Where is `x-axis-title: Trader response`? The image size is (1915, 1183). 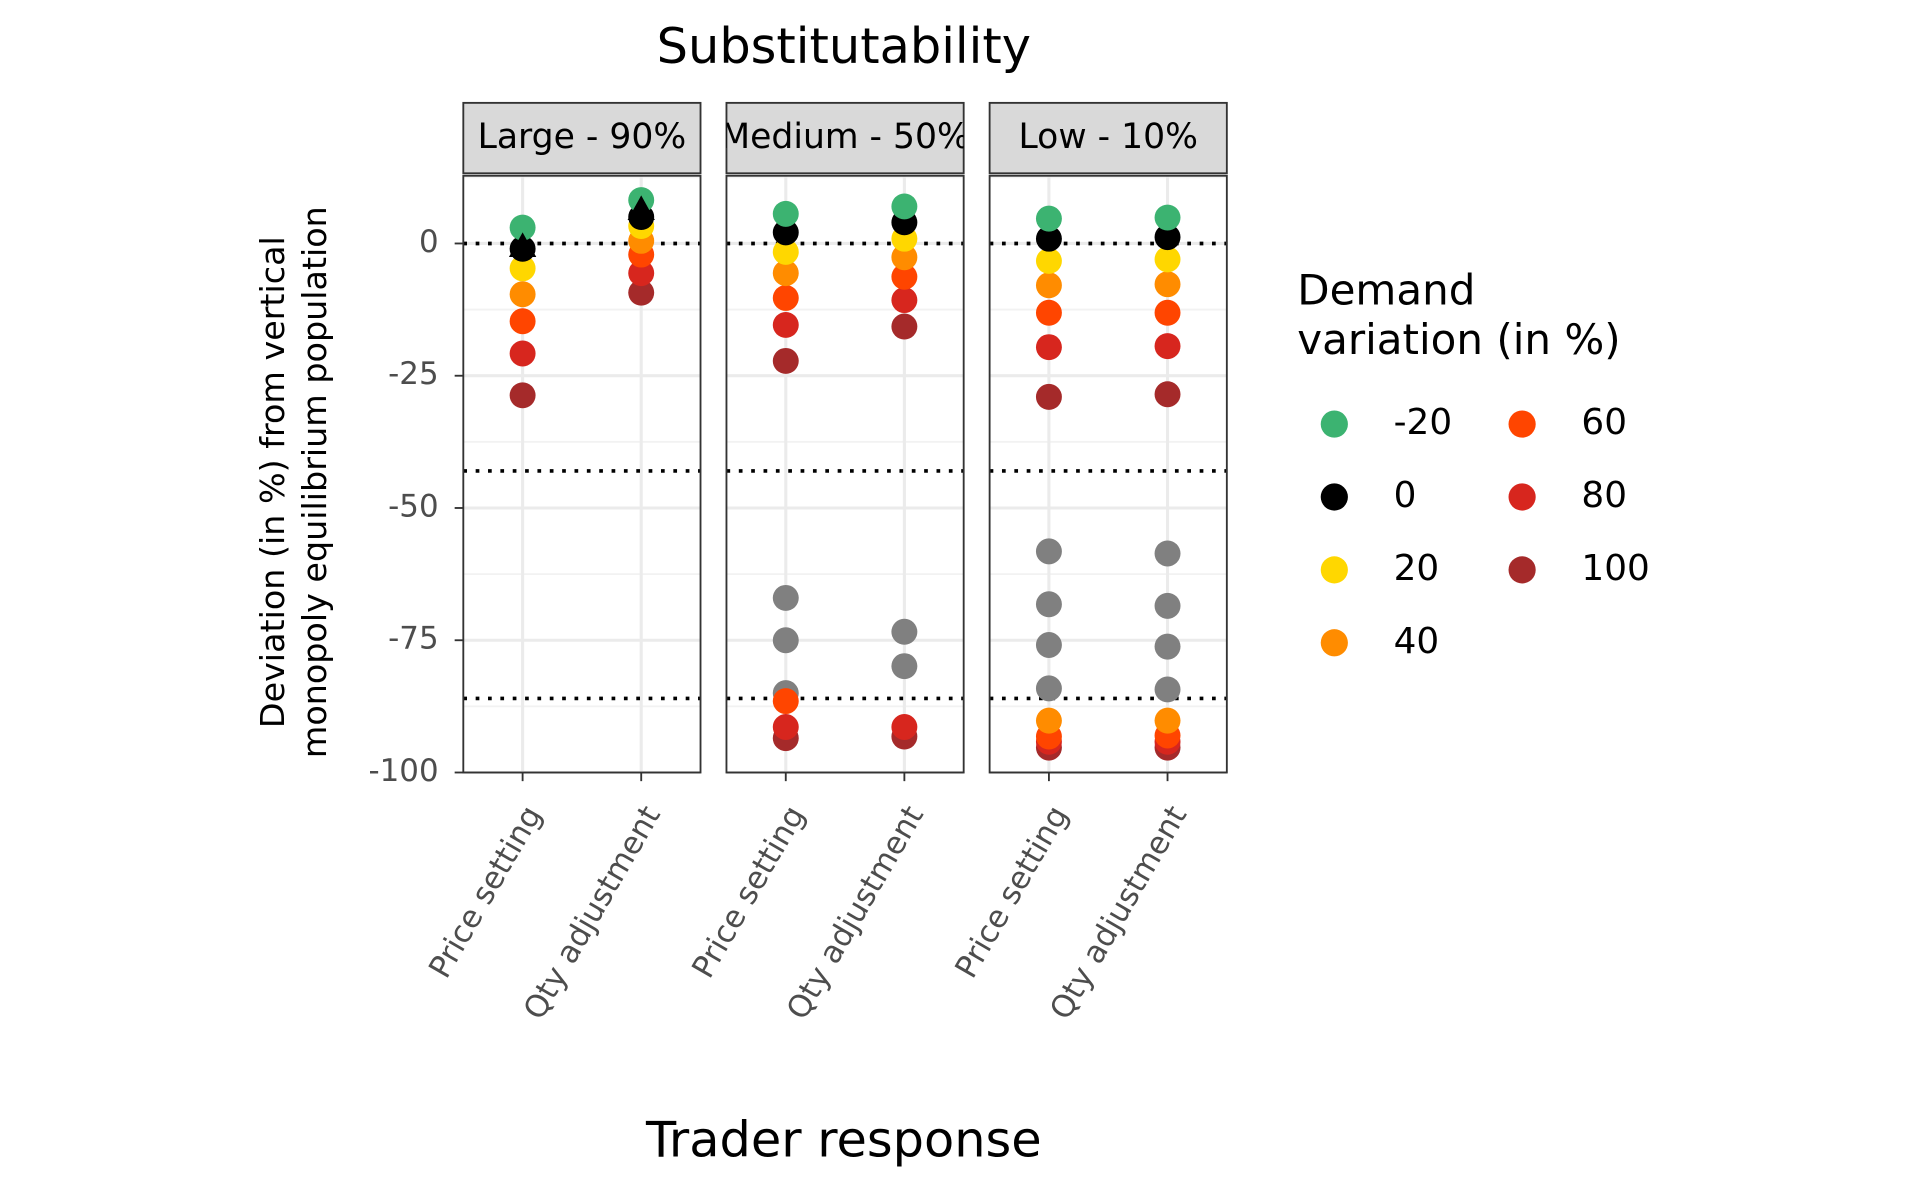 x-axis-title: Trader response is located at coordinates (843, 1140).